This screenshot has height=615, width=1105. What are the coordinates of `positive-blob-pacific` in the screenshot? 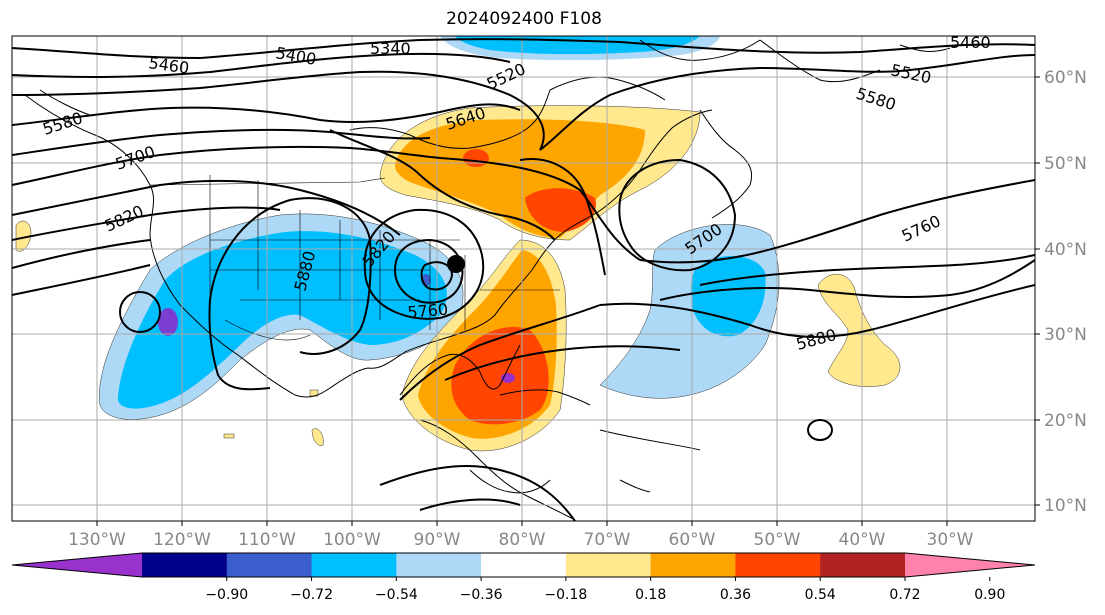 It's located at (317, 437).